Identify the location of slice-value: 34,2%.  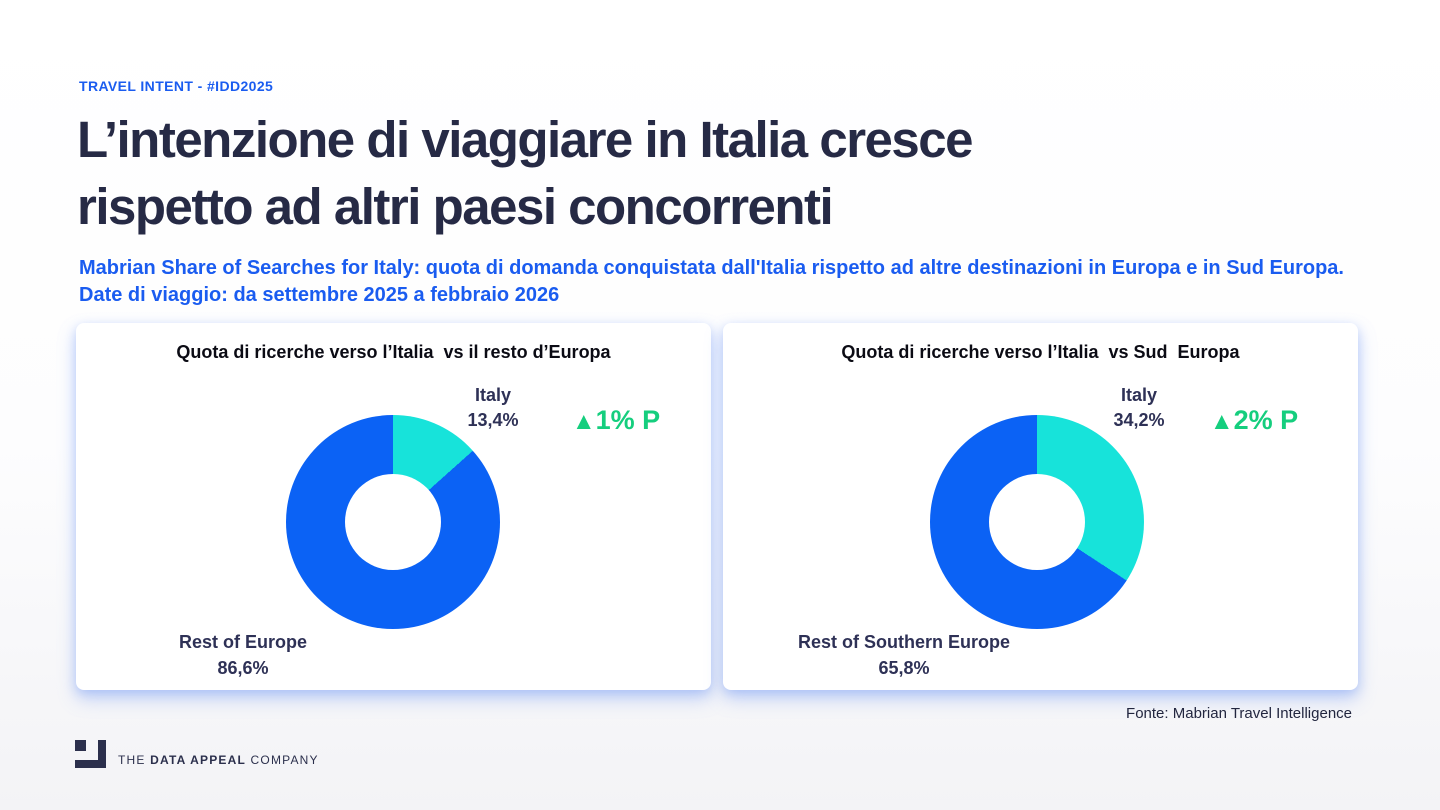
(1139, 420).